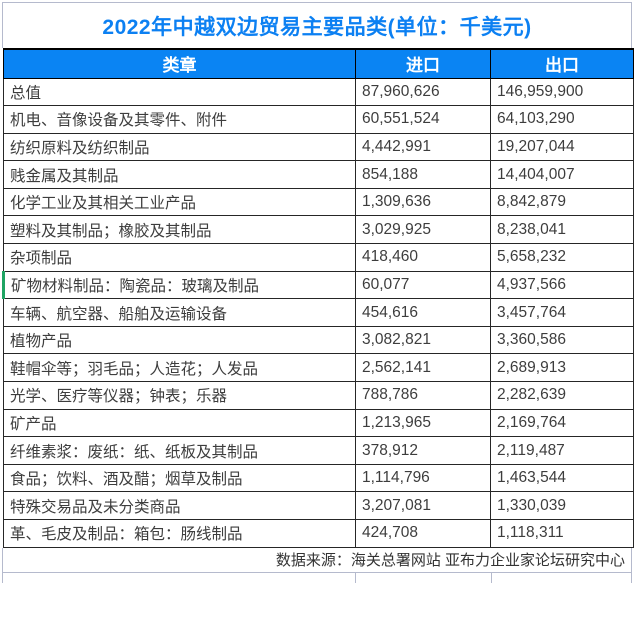 The height and width of the screenshot is (621, 635). Describe the element at coordinates (423, 92) in the screenshot. I see `import-value-cell: 87,960,626` at that location.